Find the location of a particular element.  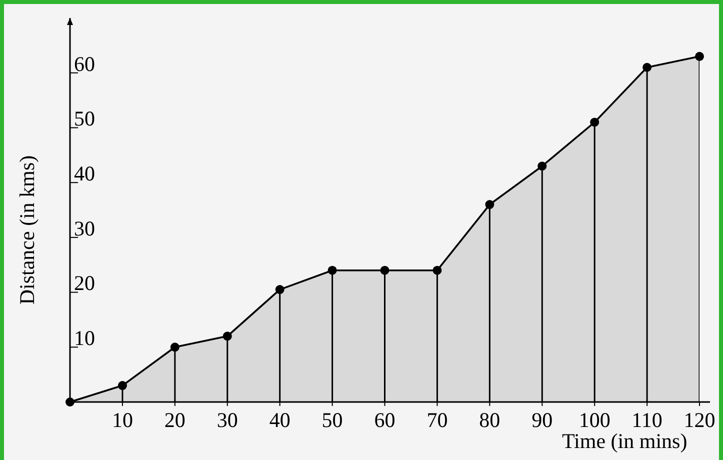

y-tick-label: 10 is located at coordinates (84, 338).